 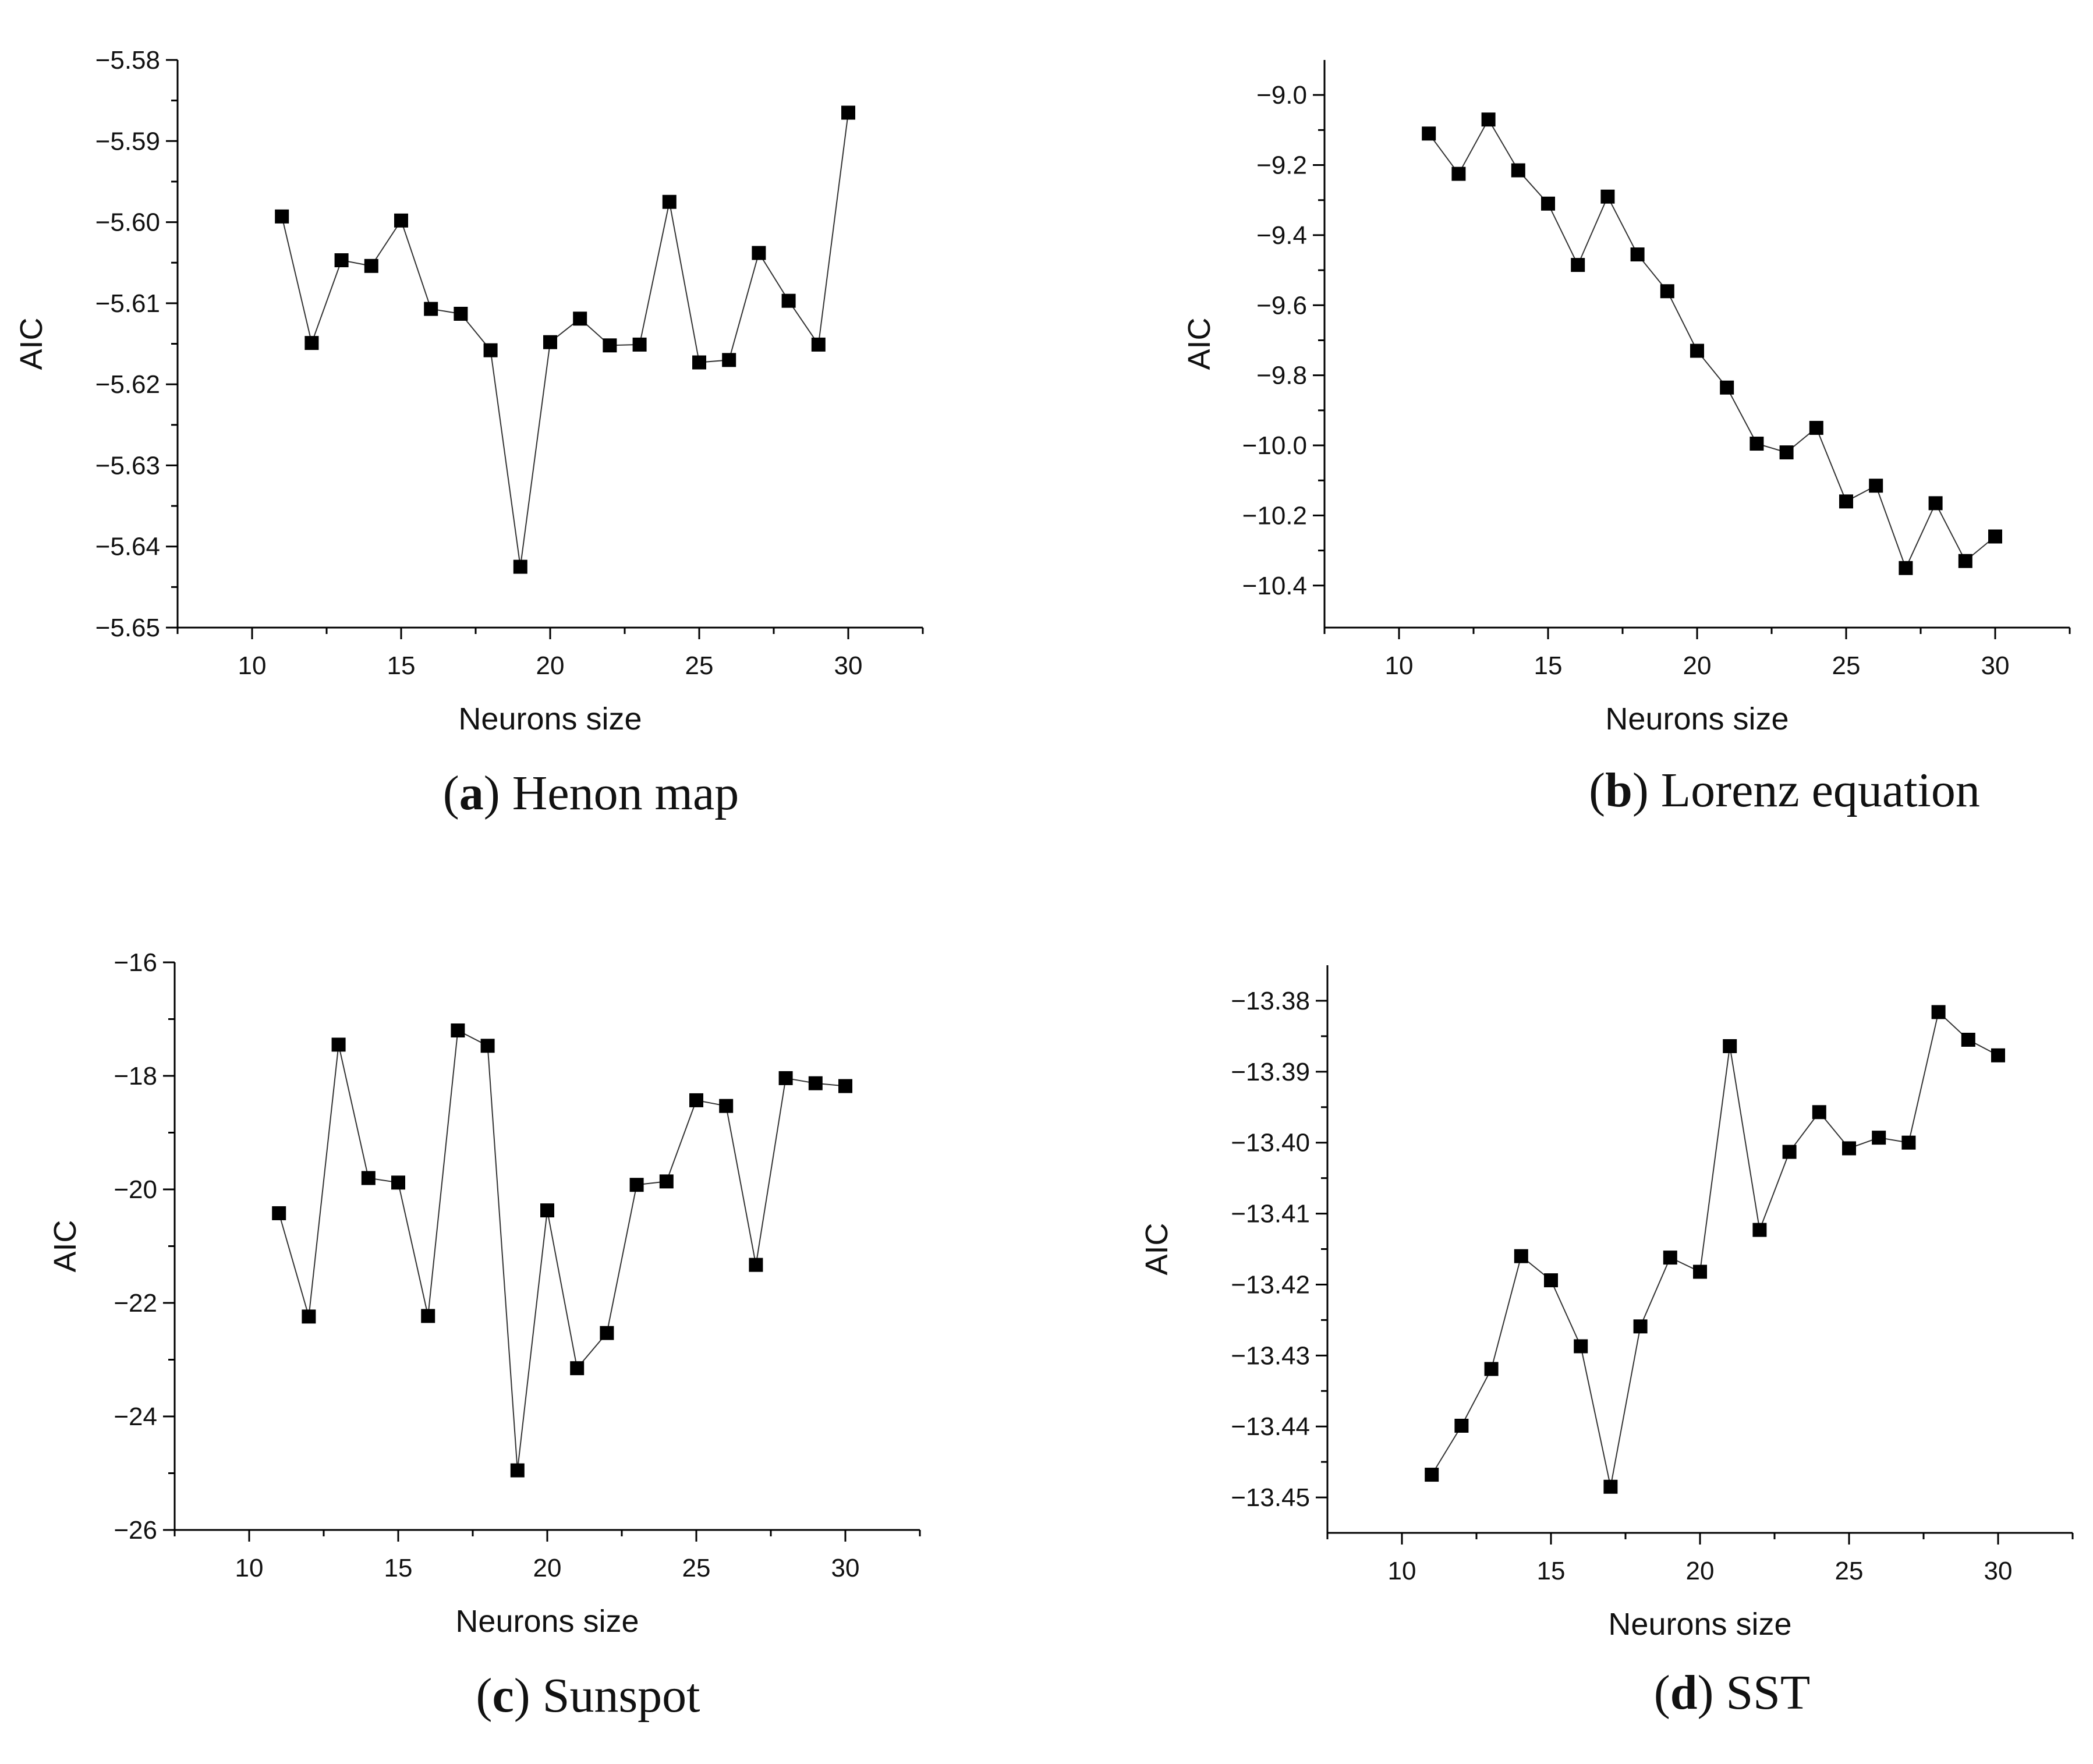 I want to click on y-tick-label: −5.65, so click(x=127, y=628).